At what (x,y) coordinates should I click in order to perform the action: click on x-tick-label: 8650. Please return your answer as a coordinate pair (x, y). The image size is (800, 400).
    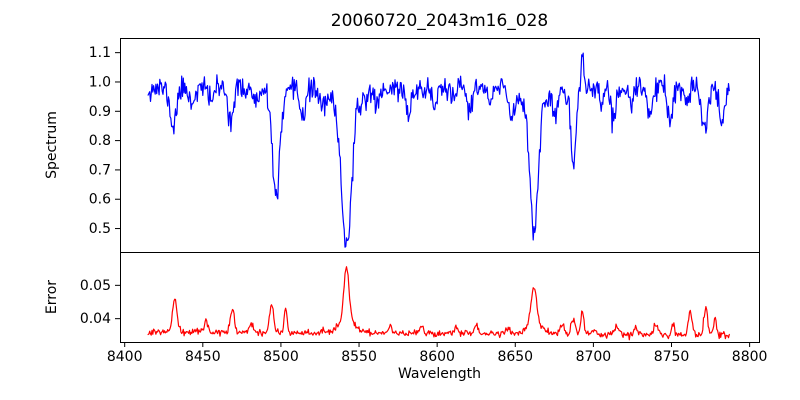
    Looking at the image, I should click on (515, 357).